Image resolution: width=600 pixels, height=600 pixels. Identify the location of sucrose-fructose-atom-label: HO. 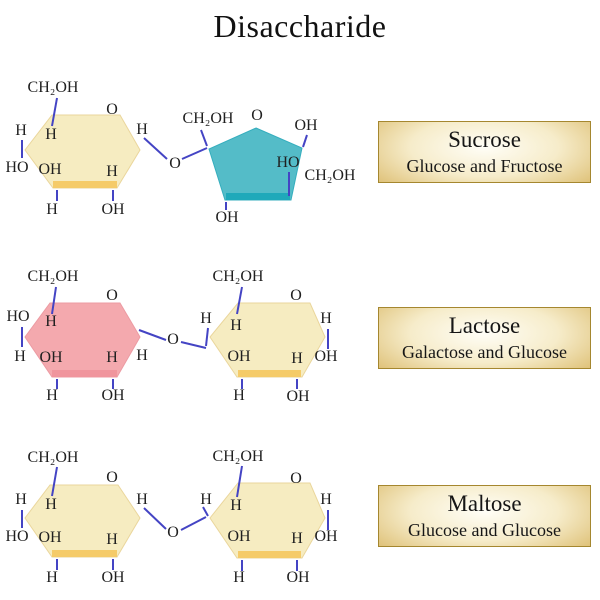
(288, 162).